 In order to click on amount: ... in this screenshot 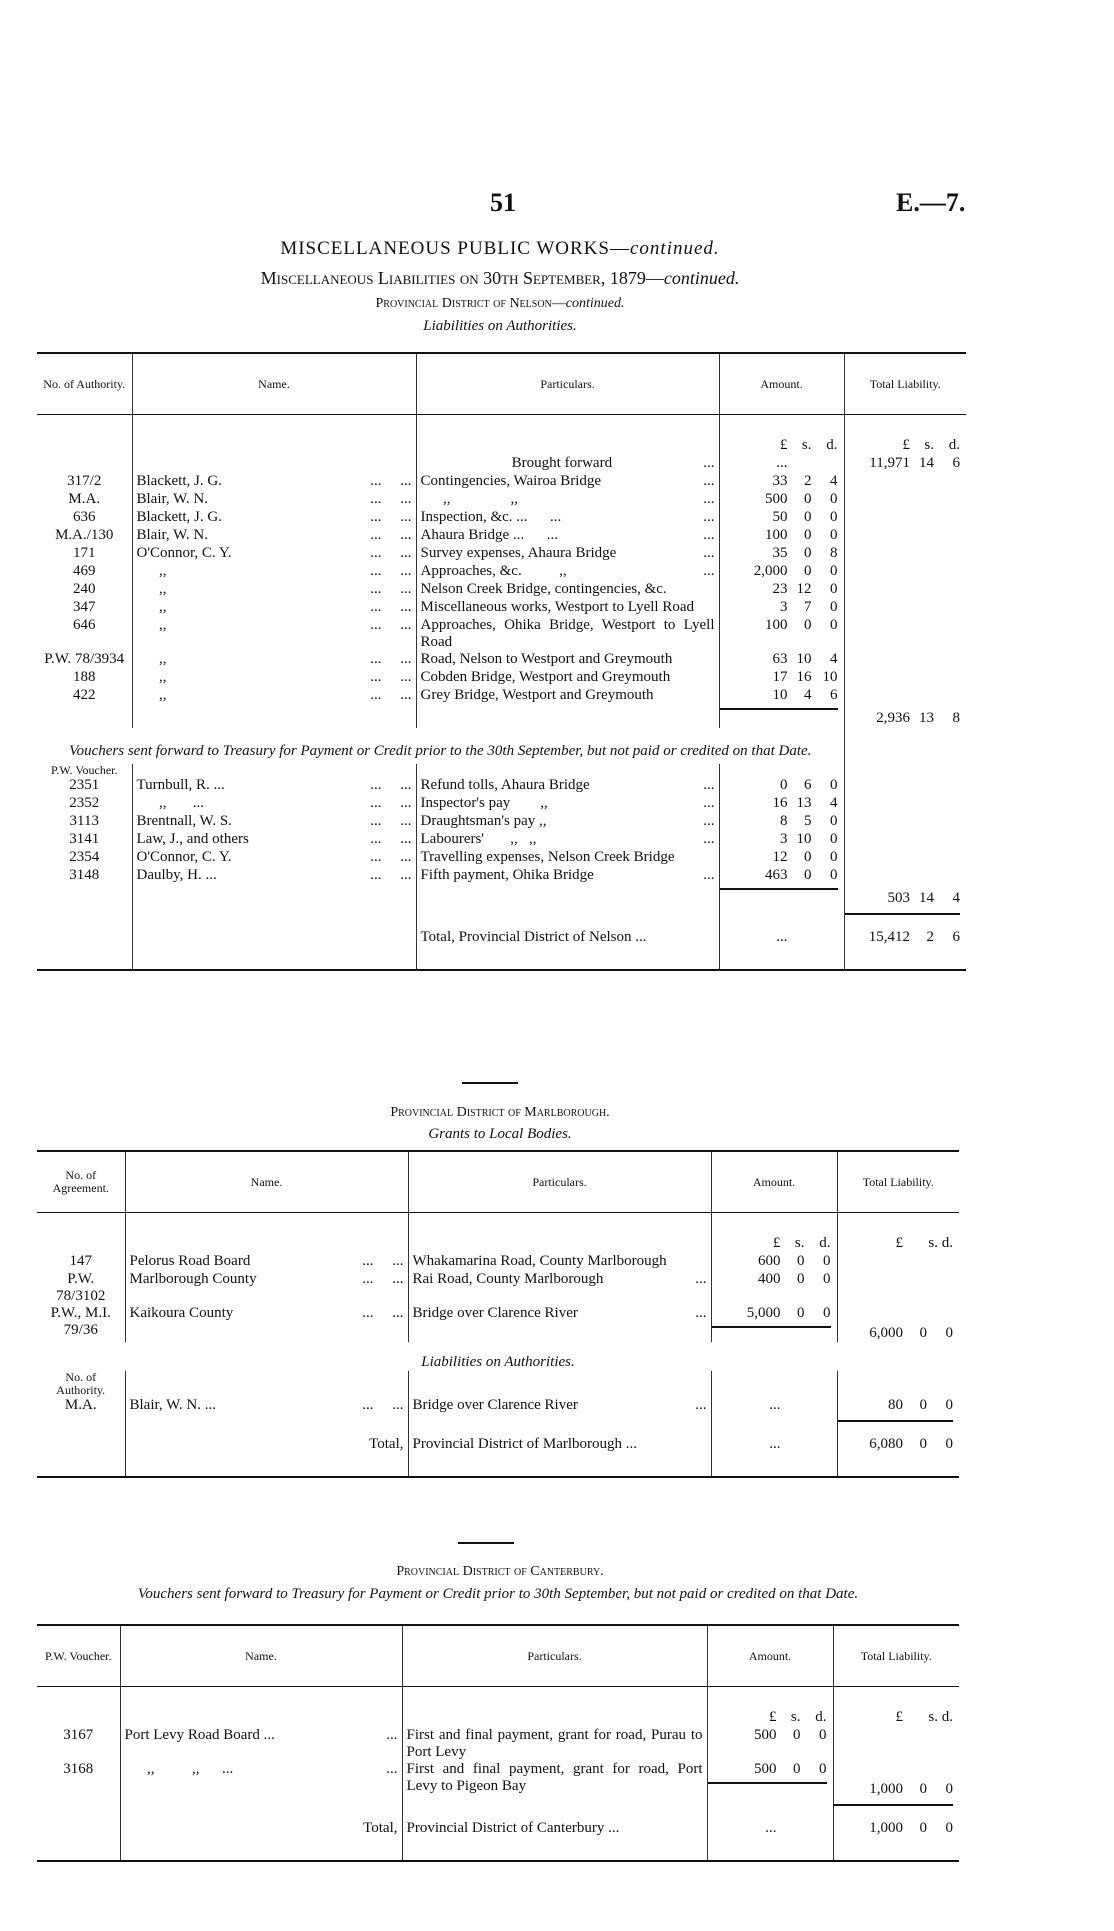, I will do `click(779, 463)`.